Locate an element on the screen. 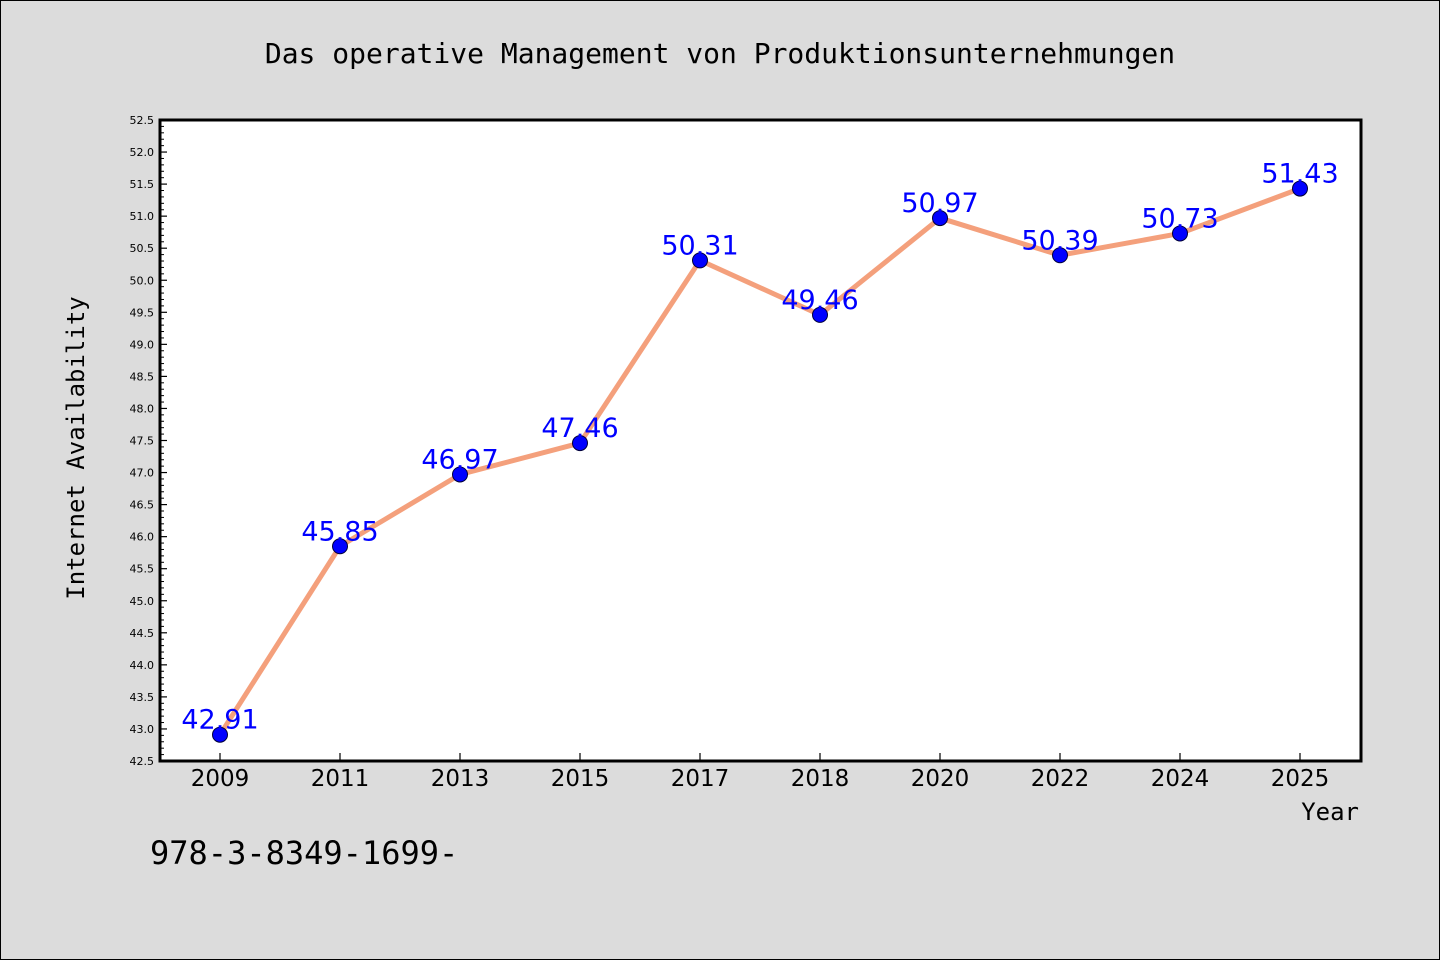 This screenshot has height=960, width=1440. y-tick-label: 42.5 is located at coordinates (142, 761).